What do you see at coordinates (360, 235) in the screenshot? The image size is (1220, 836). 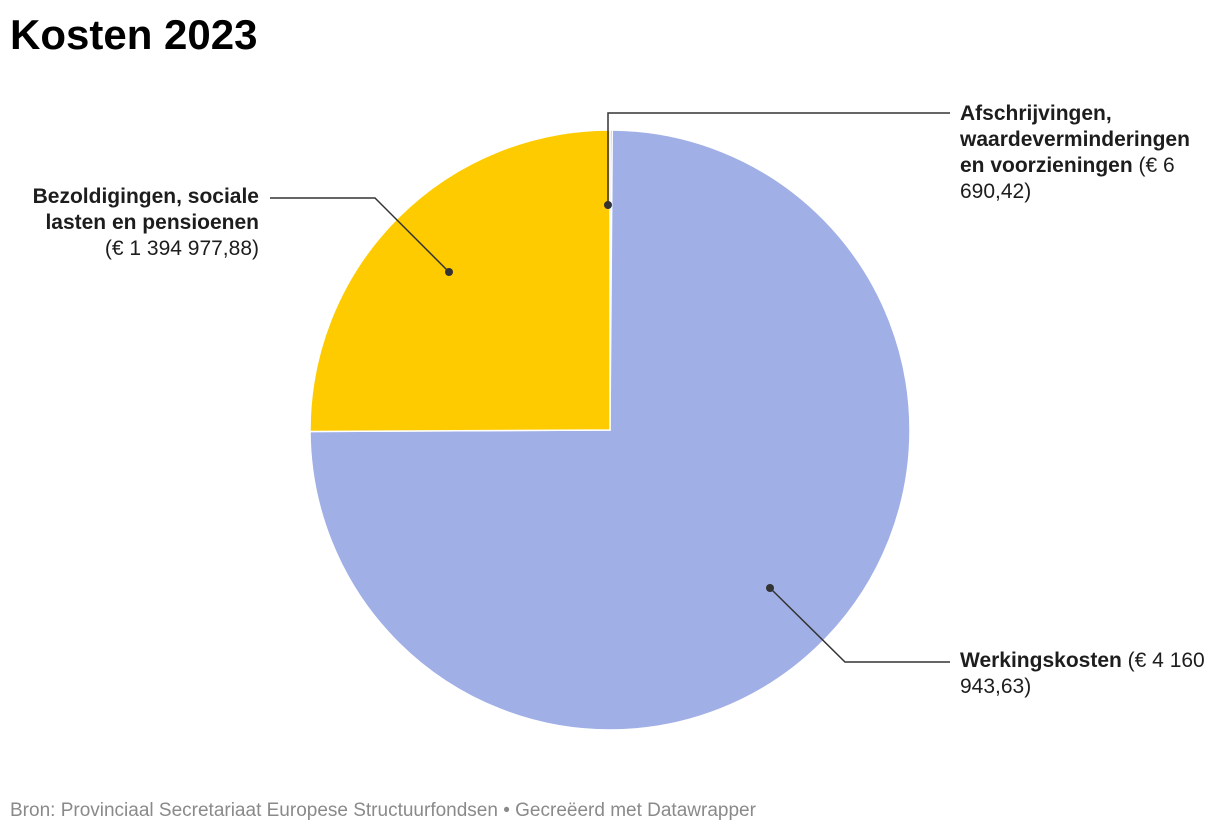 I see `leader-line-bezoldigingen` at bounding box center [360, 235].